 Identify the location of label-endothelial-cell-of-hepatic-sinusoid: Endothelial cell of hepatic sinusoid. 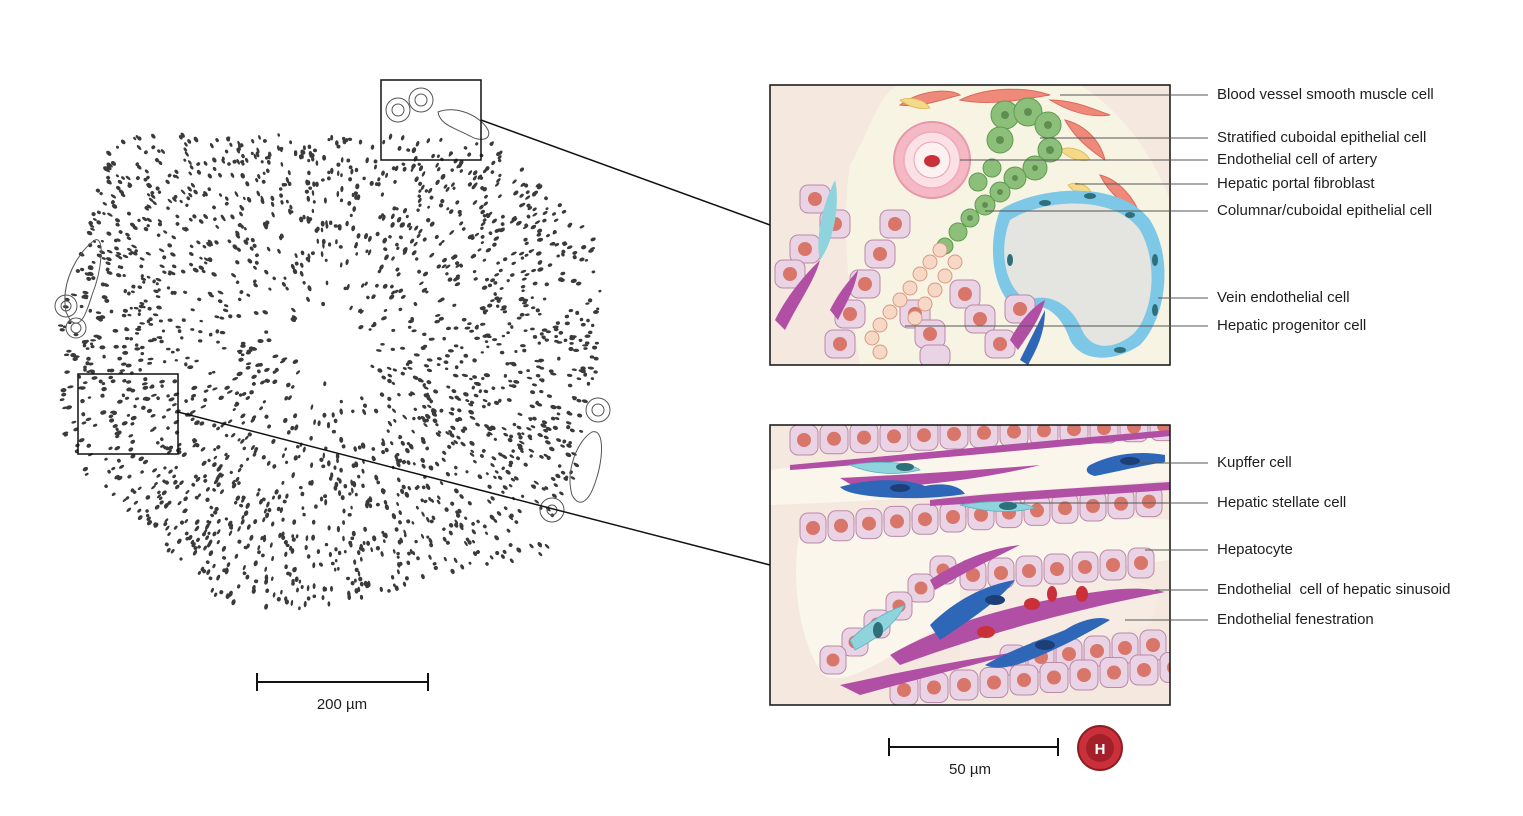
(1334, 589).